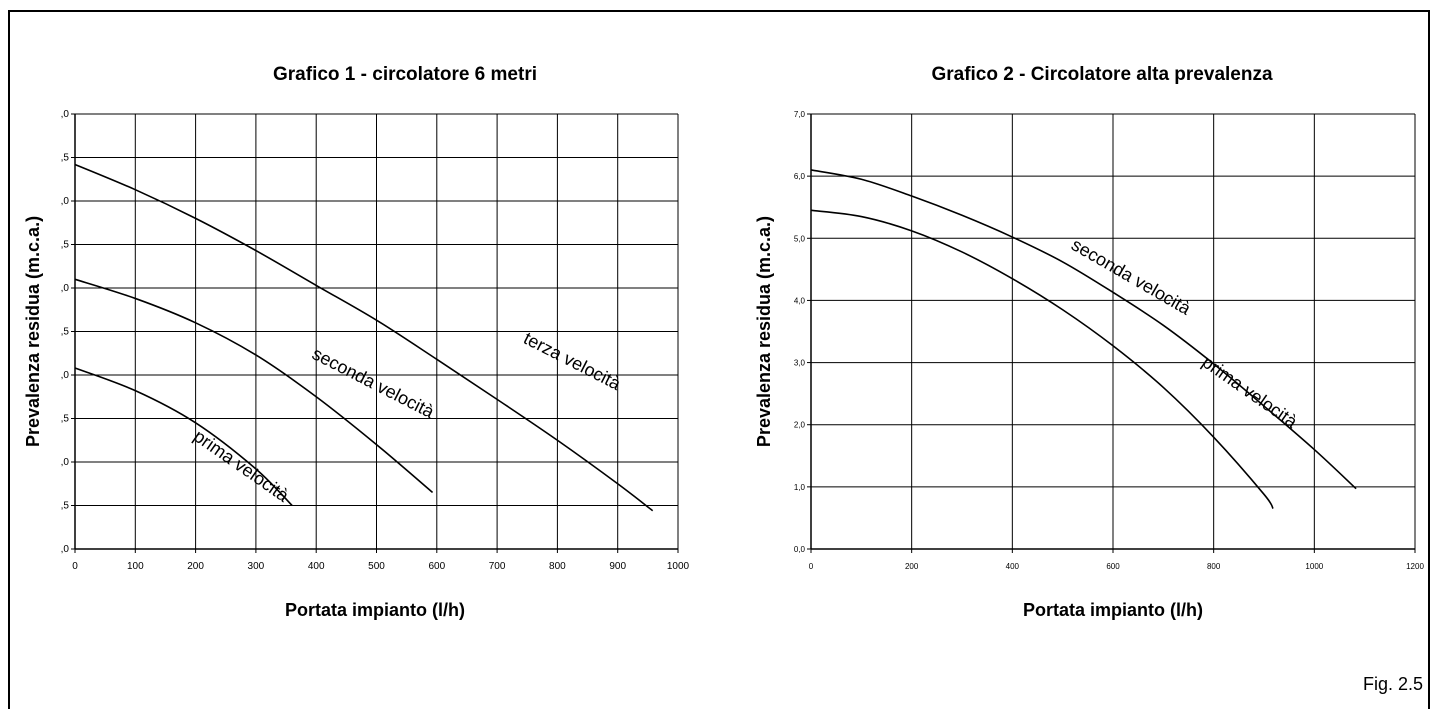 The image size is (1432, 709). Describe the element at coordinates (800, 487) in the screenshot. I see `y-tick-label: 1,0` at that location.